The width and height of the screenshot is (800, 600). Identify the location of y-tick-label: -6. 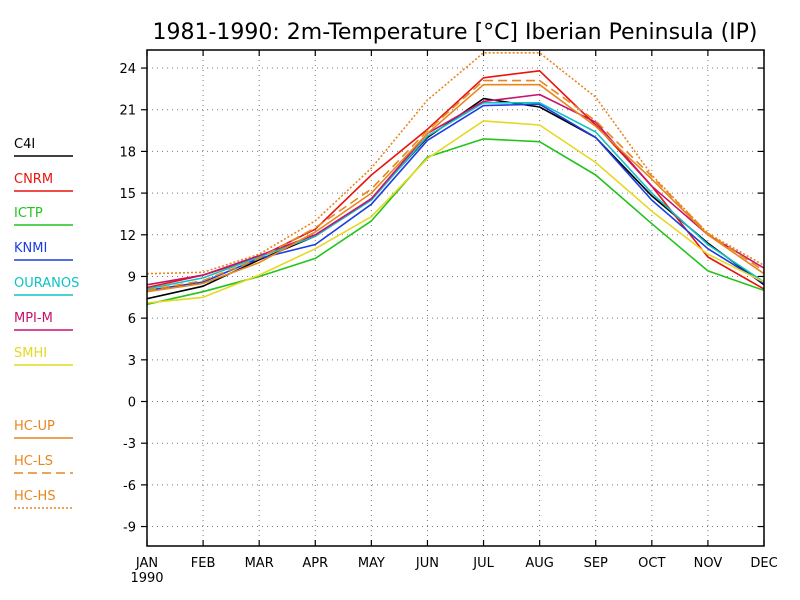
(129, 486).